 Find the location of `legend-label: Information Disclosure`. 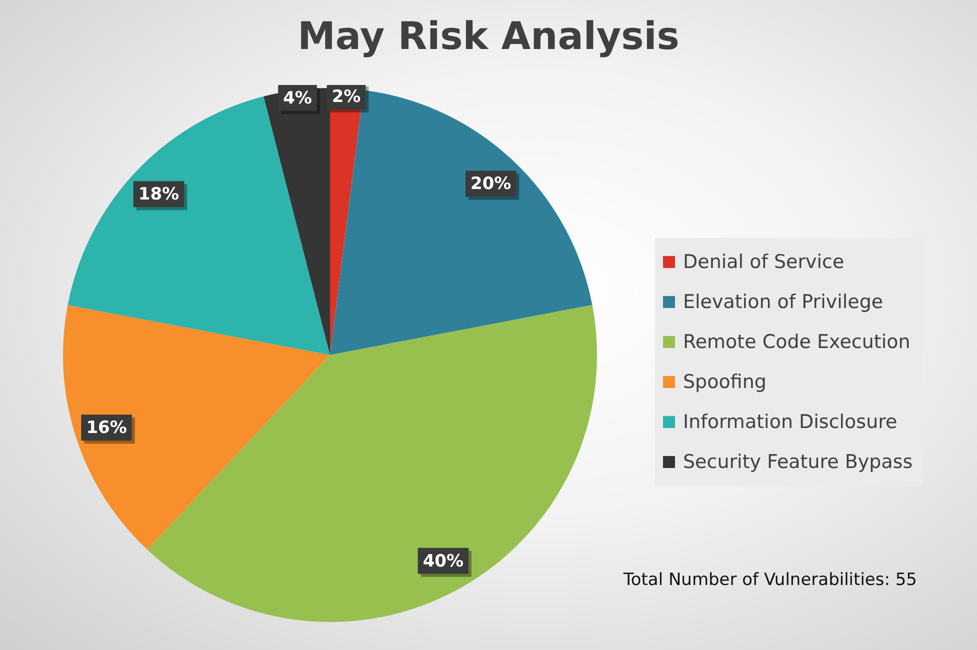

legend-label: Information Disclosure is located at coordinates (790, 422).